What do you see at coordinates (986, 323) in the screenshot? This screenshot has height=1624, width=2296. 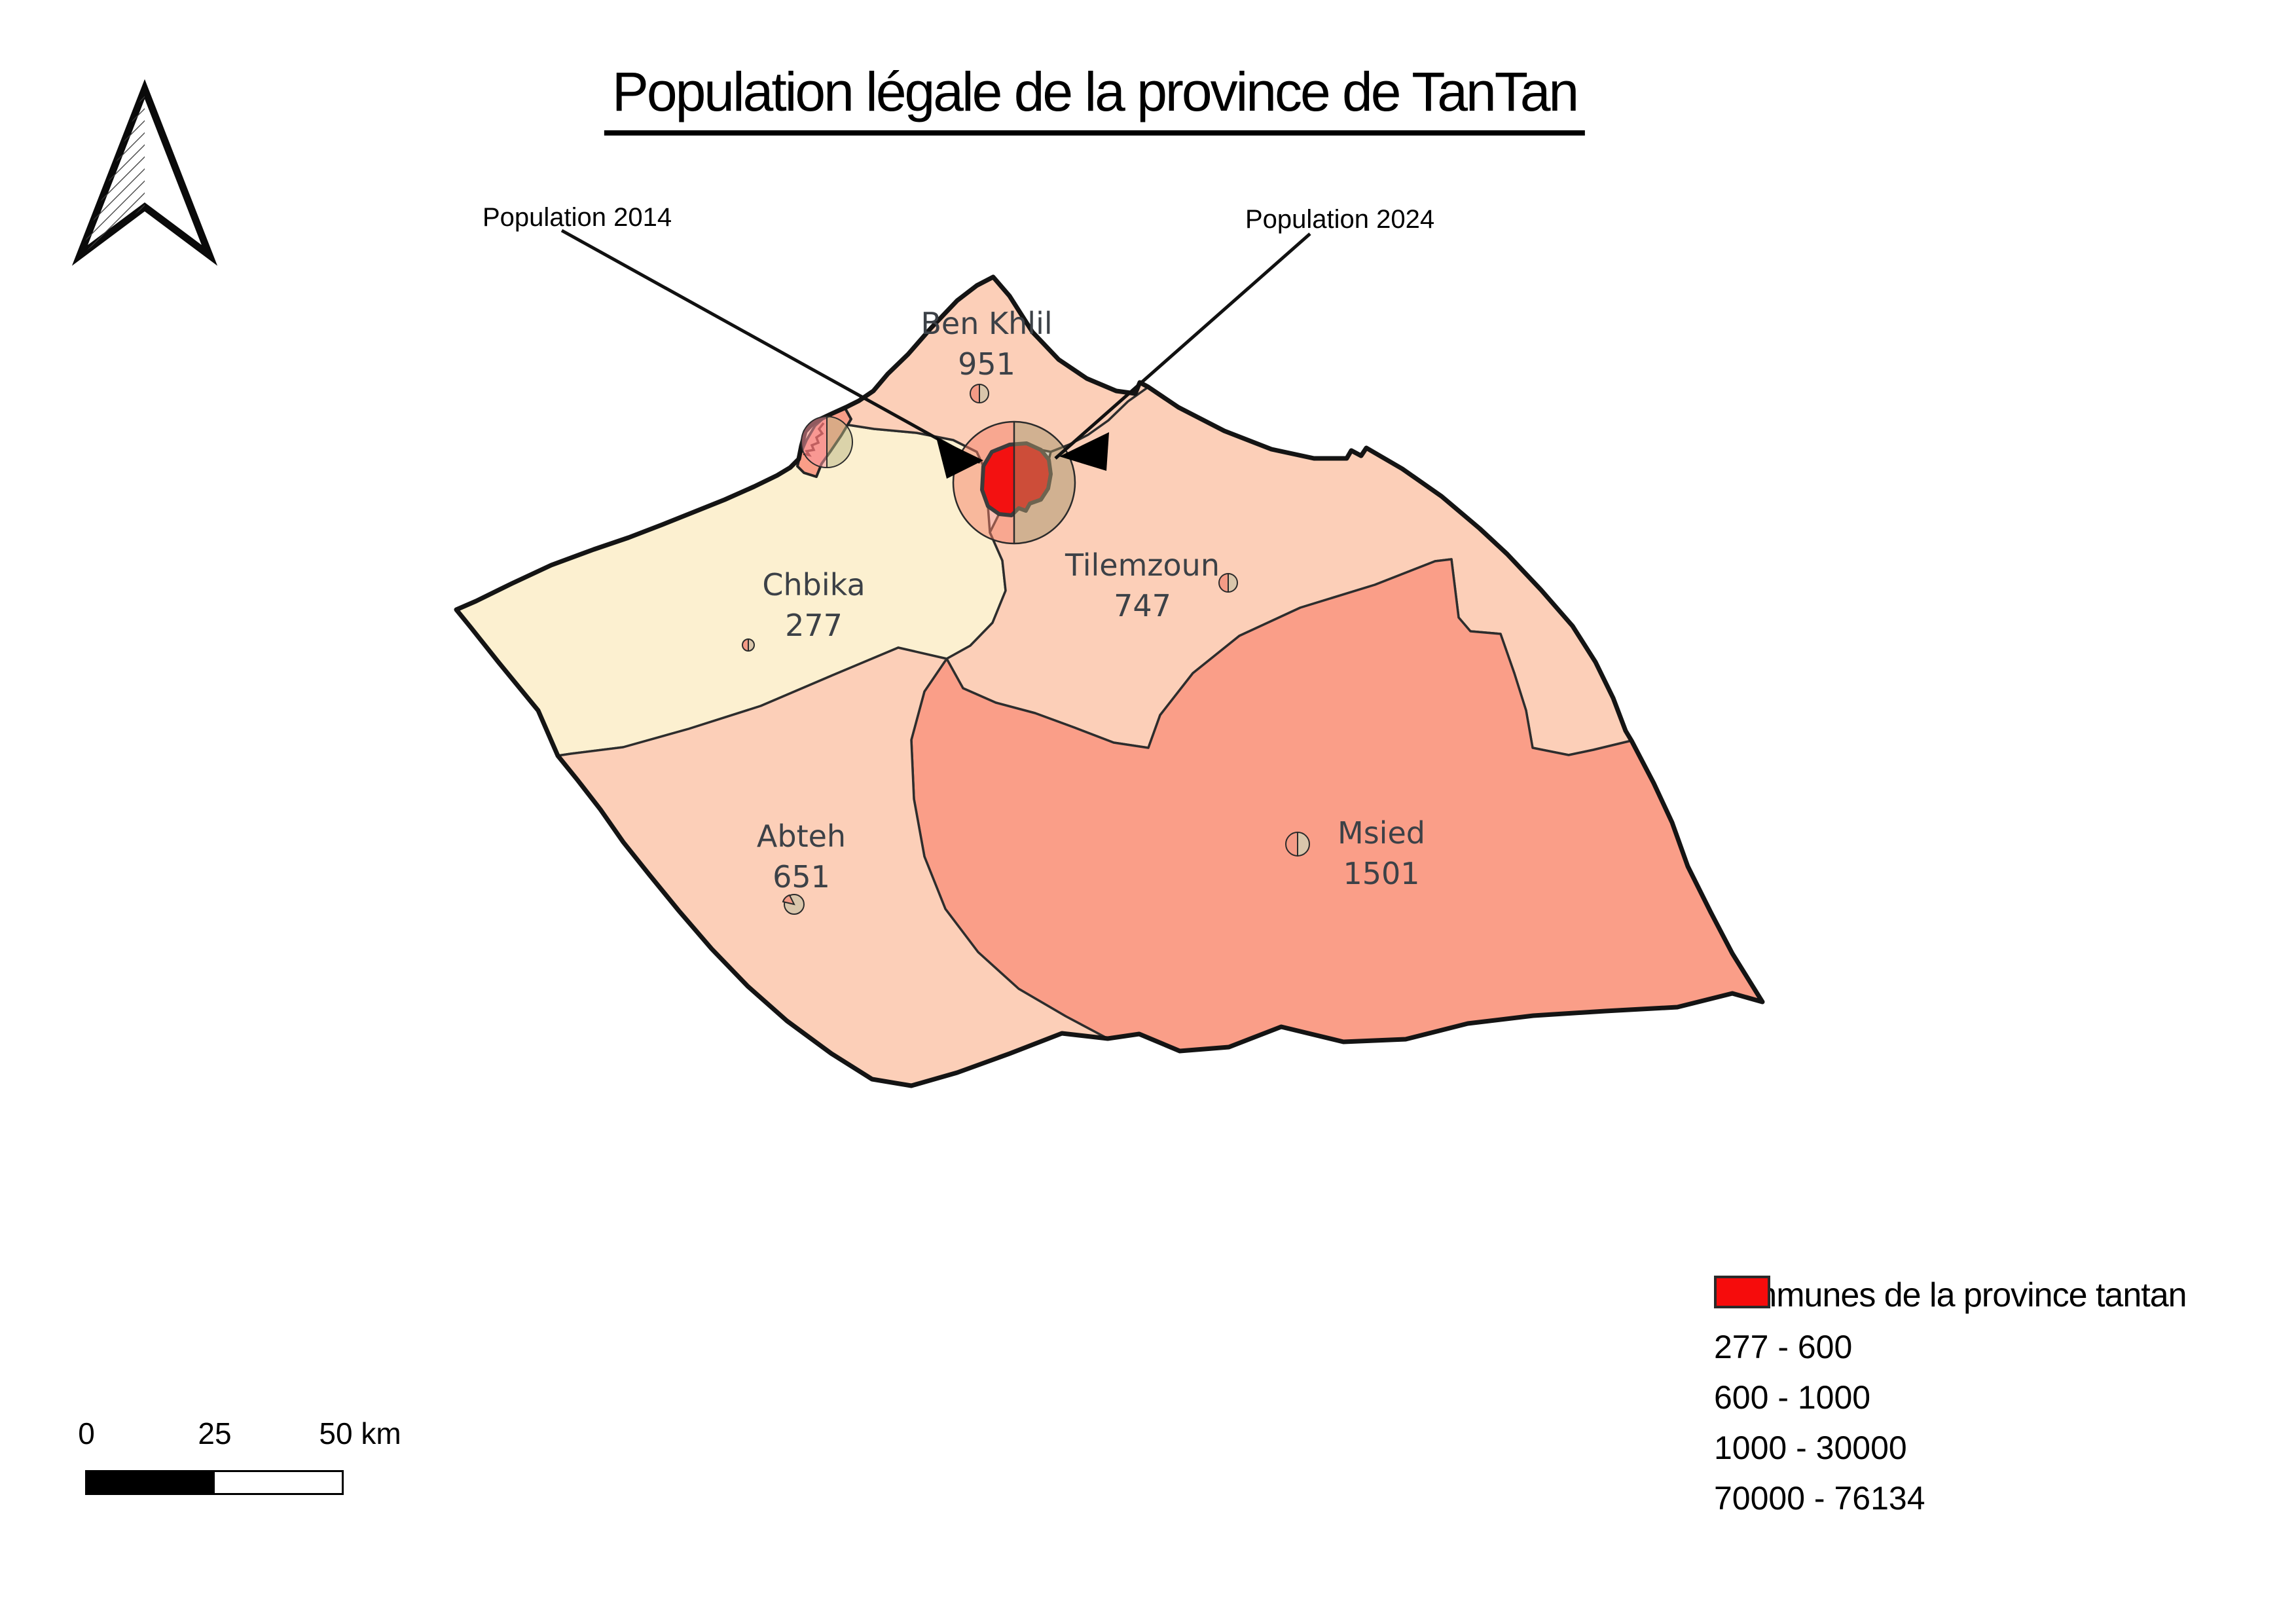 I see `commune-name: Ben Khlil` at bounding box center [986, 323].